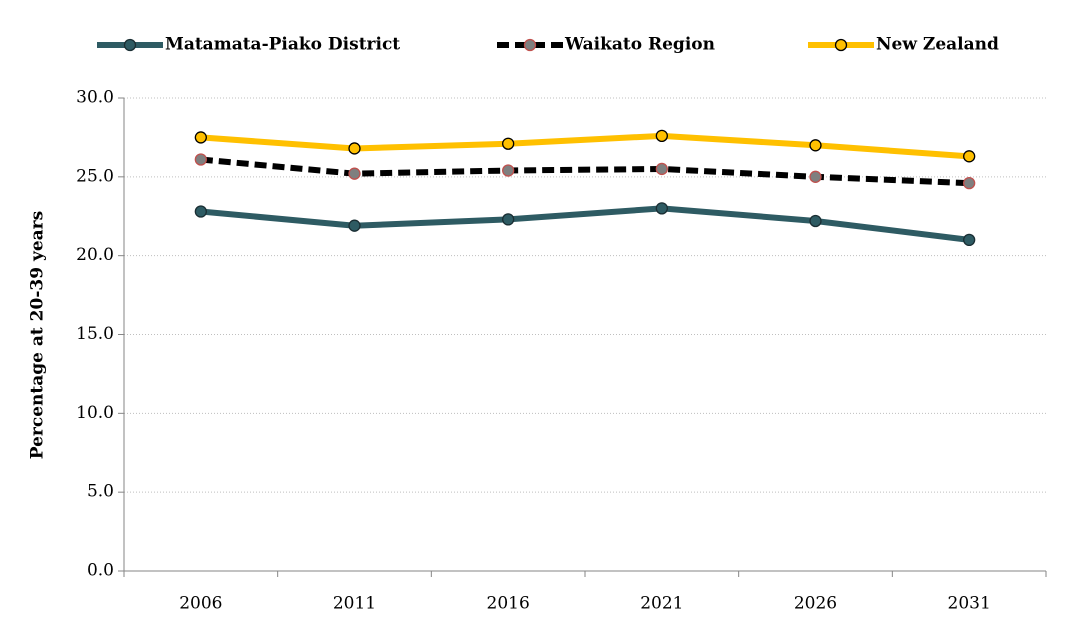 The image size is (1075, 631). I want to click on legend-label: New Zealand, so click(937, 45).